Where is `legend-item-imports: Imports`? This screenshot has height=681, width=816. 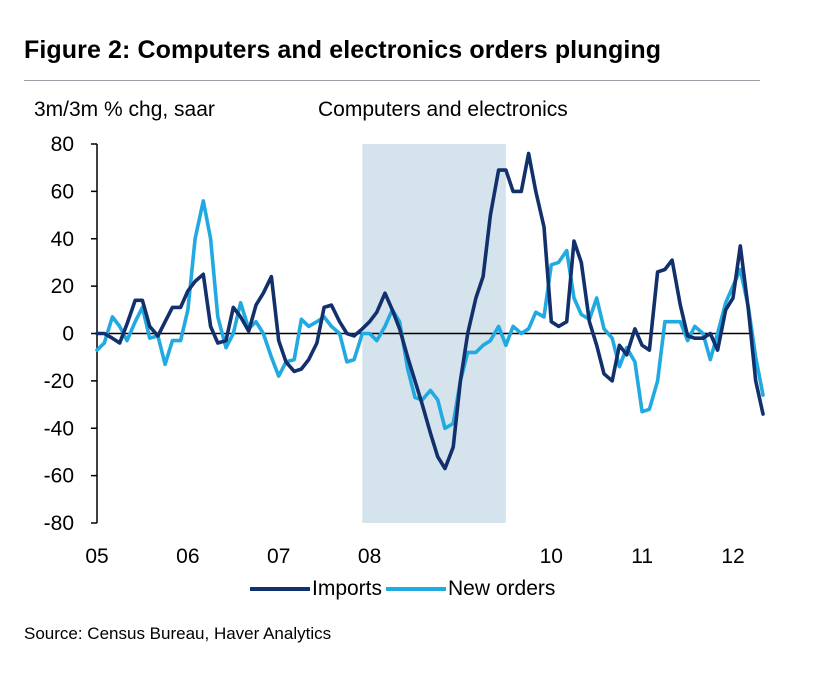
legend-item-imports: Imports is located at coordinates (316, 589).